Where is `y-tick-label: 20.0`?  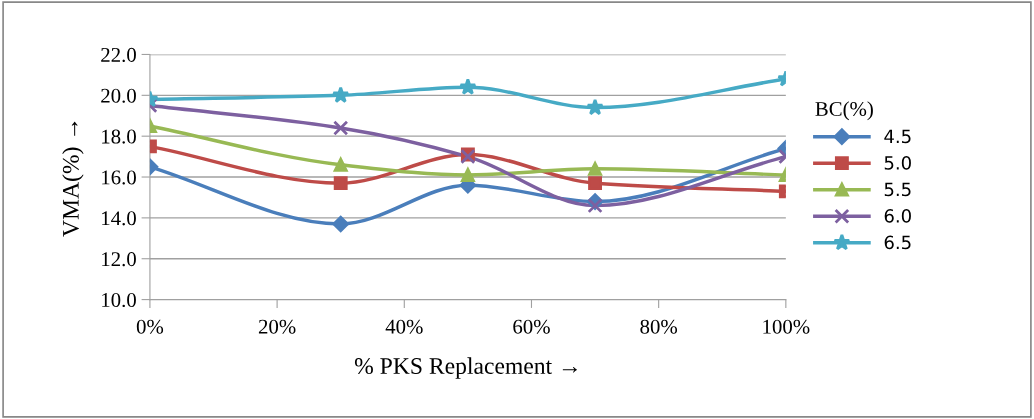
y-tick-label: 20.0 is located at coordinates (118, 95).